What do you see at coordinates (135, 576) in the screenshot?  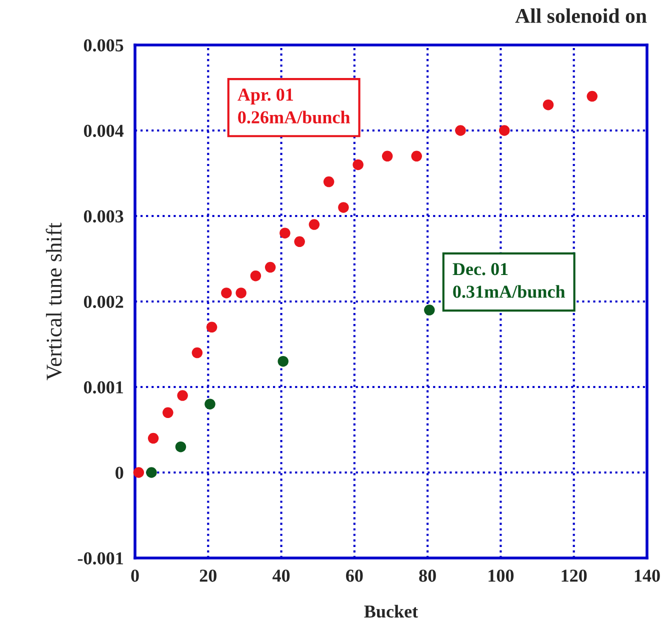 I see `x-tick-label: 0` at bounding box center [135, 576].